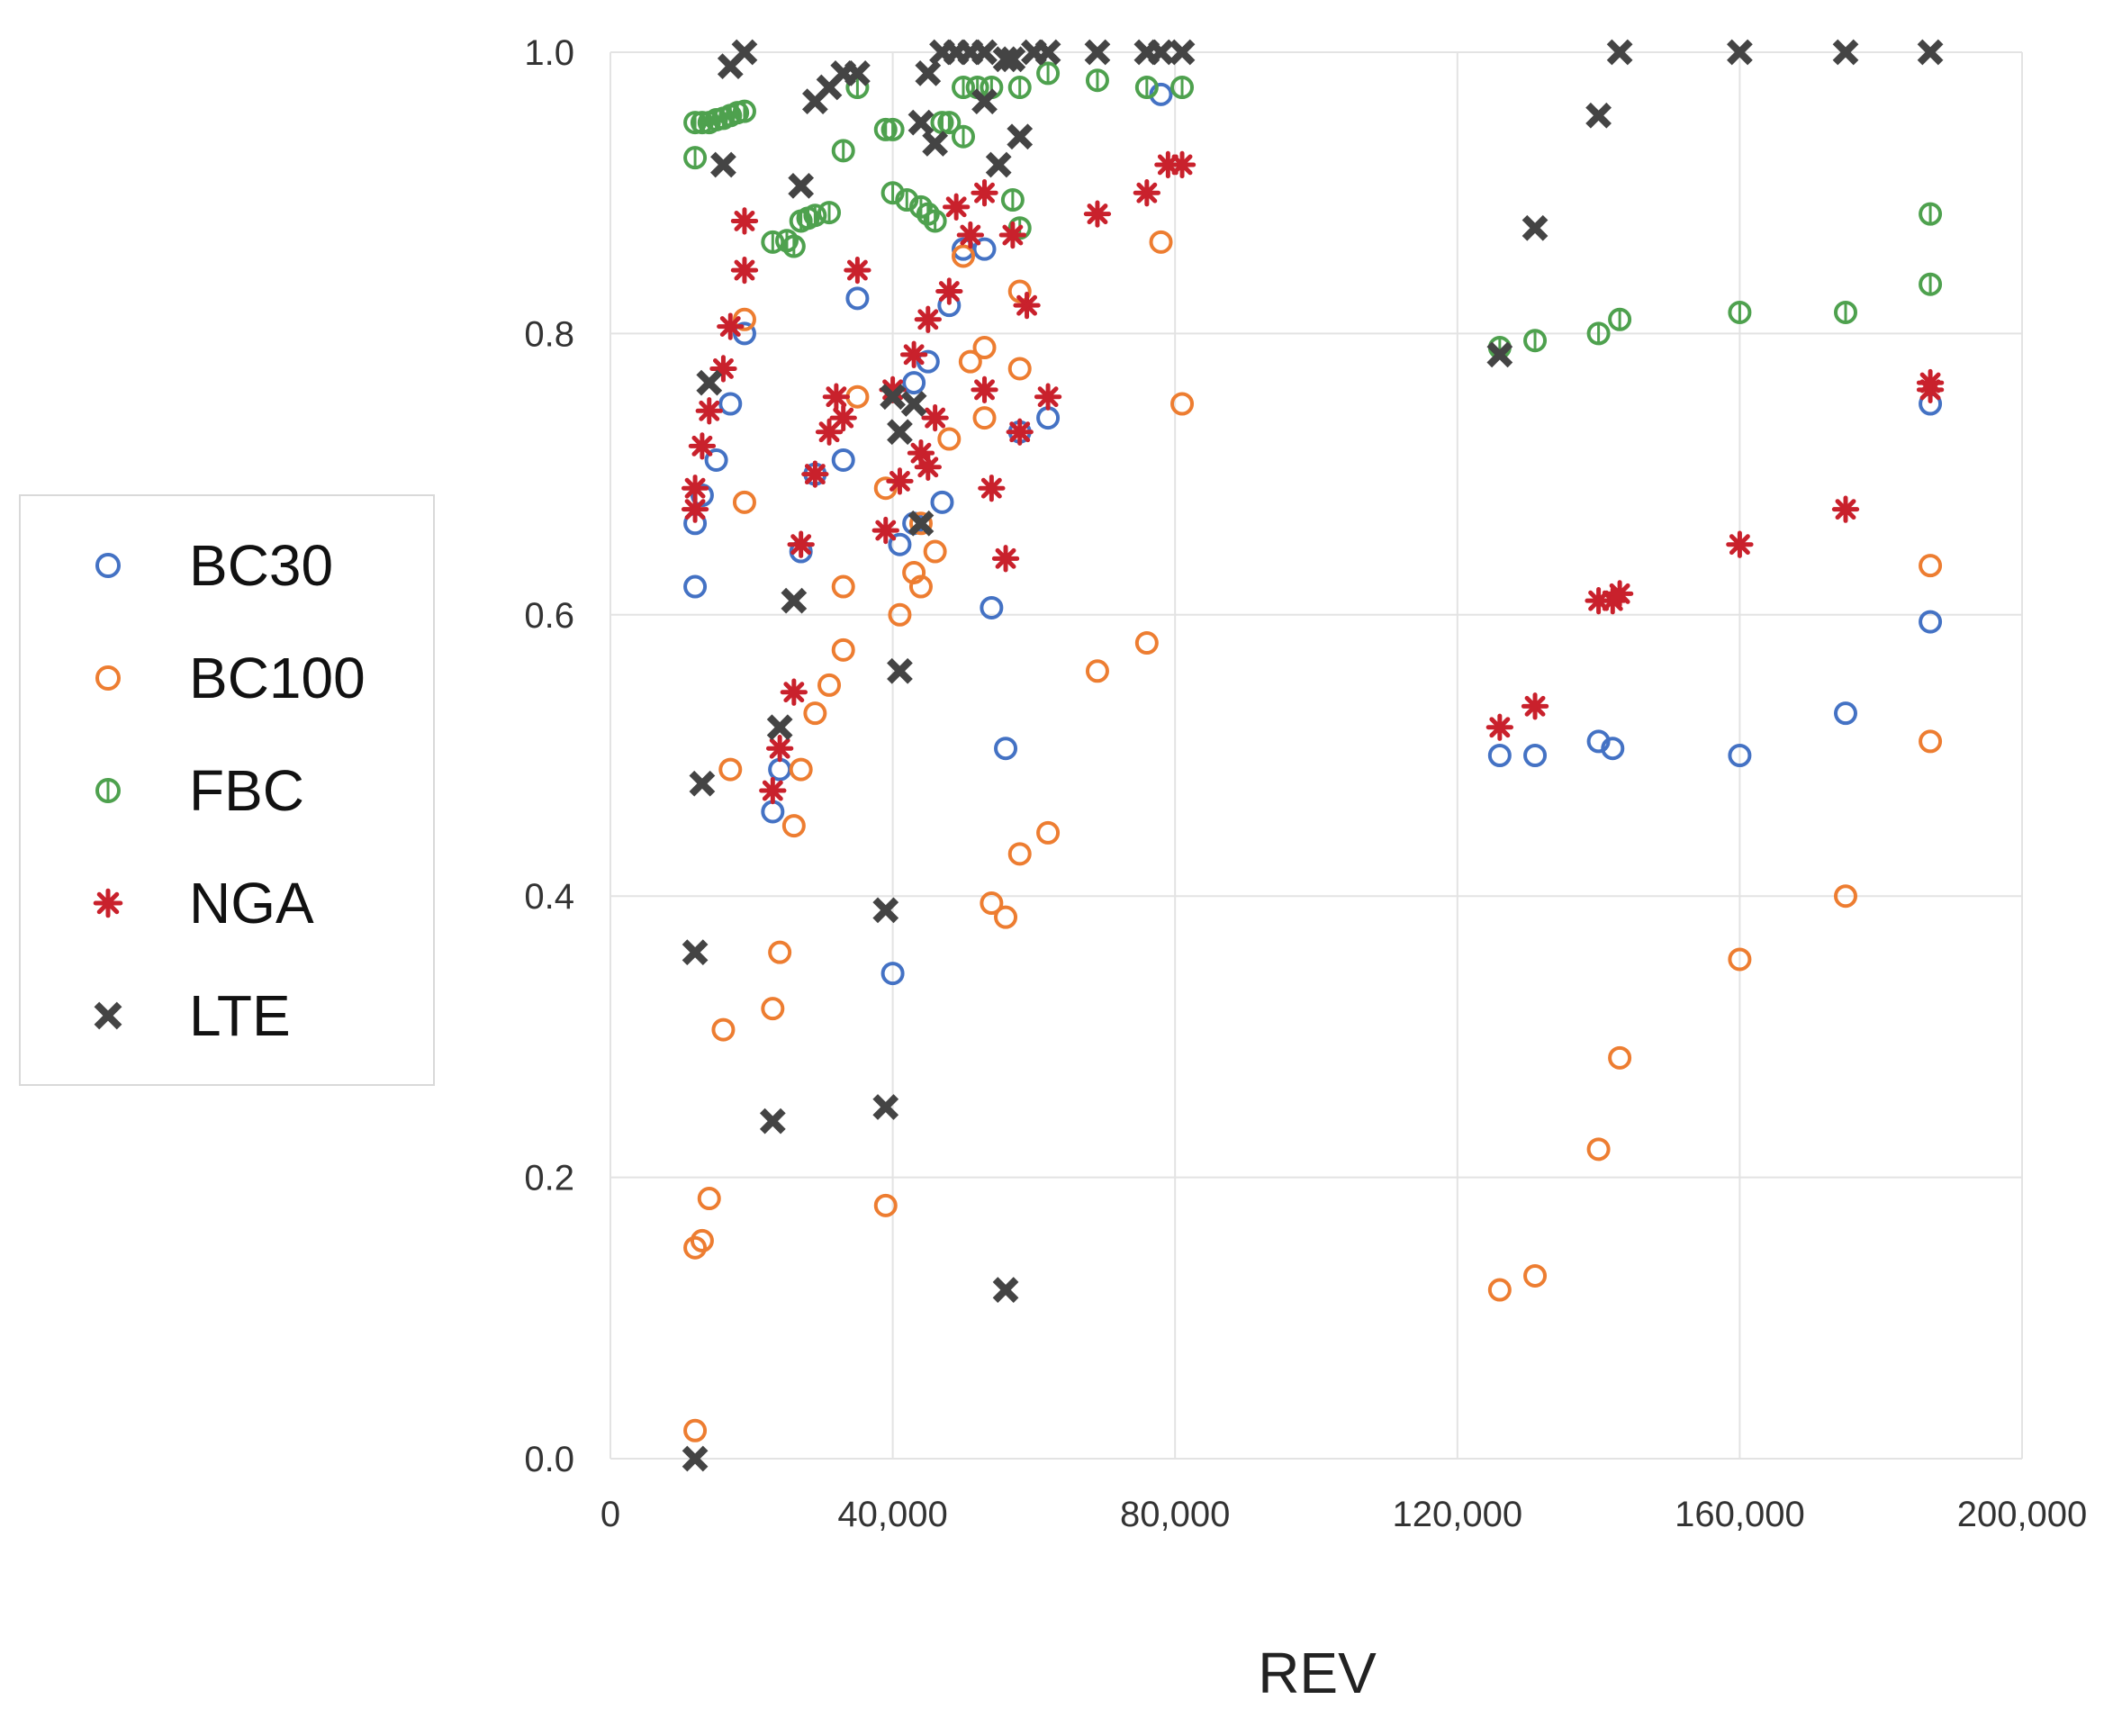 The image size is (2122, 1736). Describe the element at coordinates (108, 903) in the screenshot. I see `legend-marker-nga` at that location.